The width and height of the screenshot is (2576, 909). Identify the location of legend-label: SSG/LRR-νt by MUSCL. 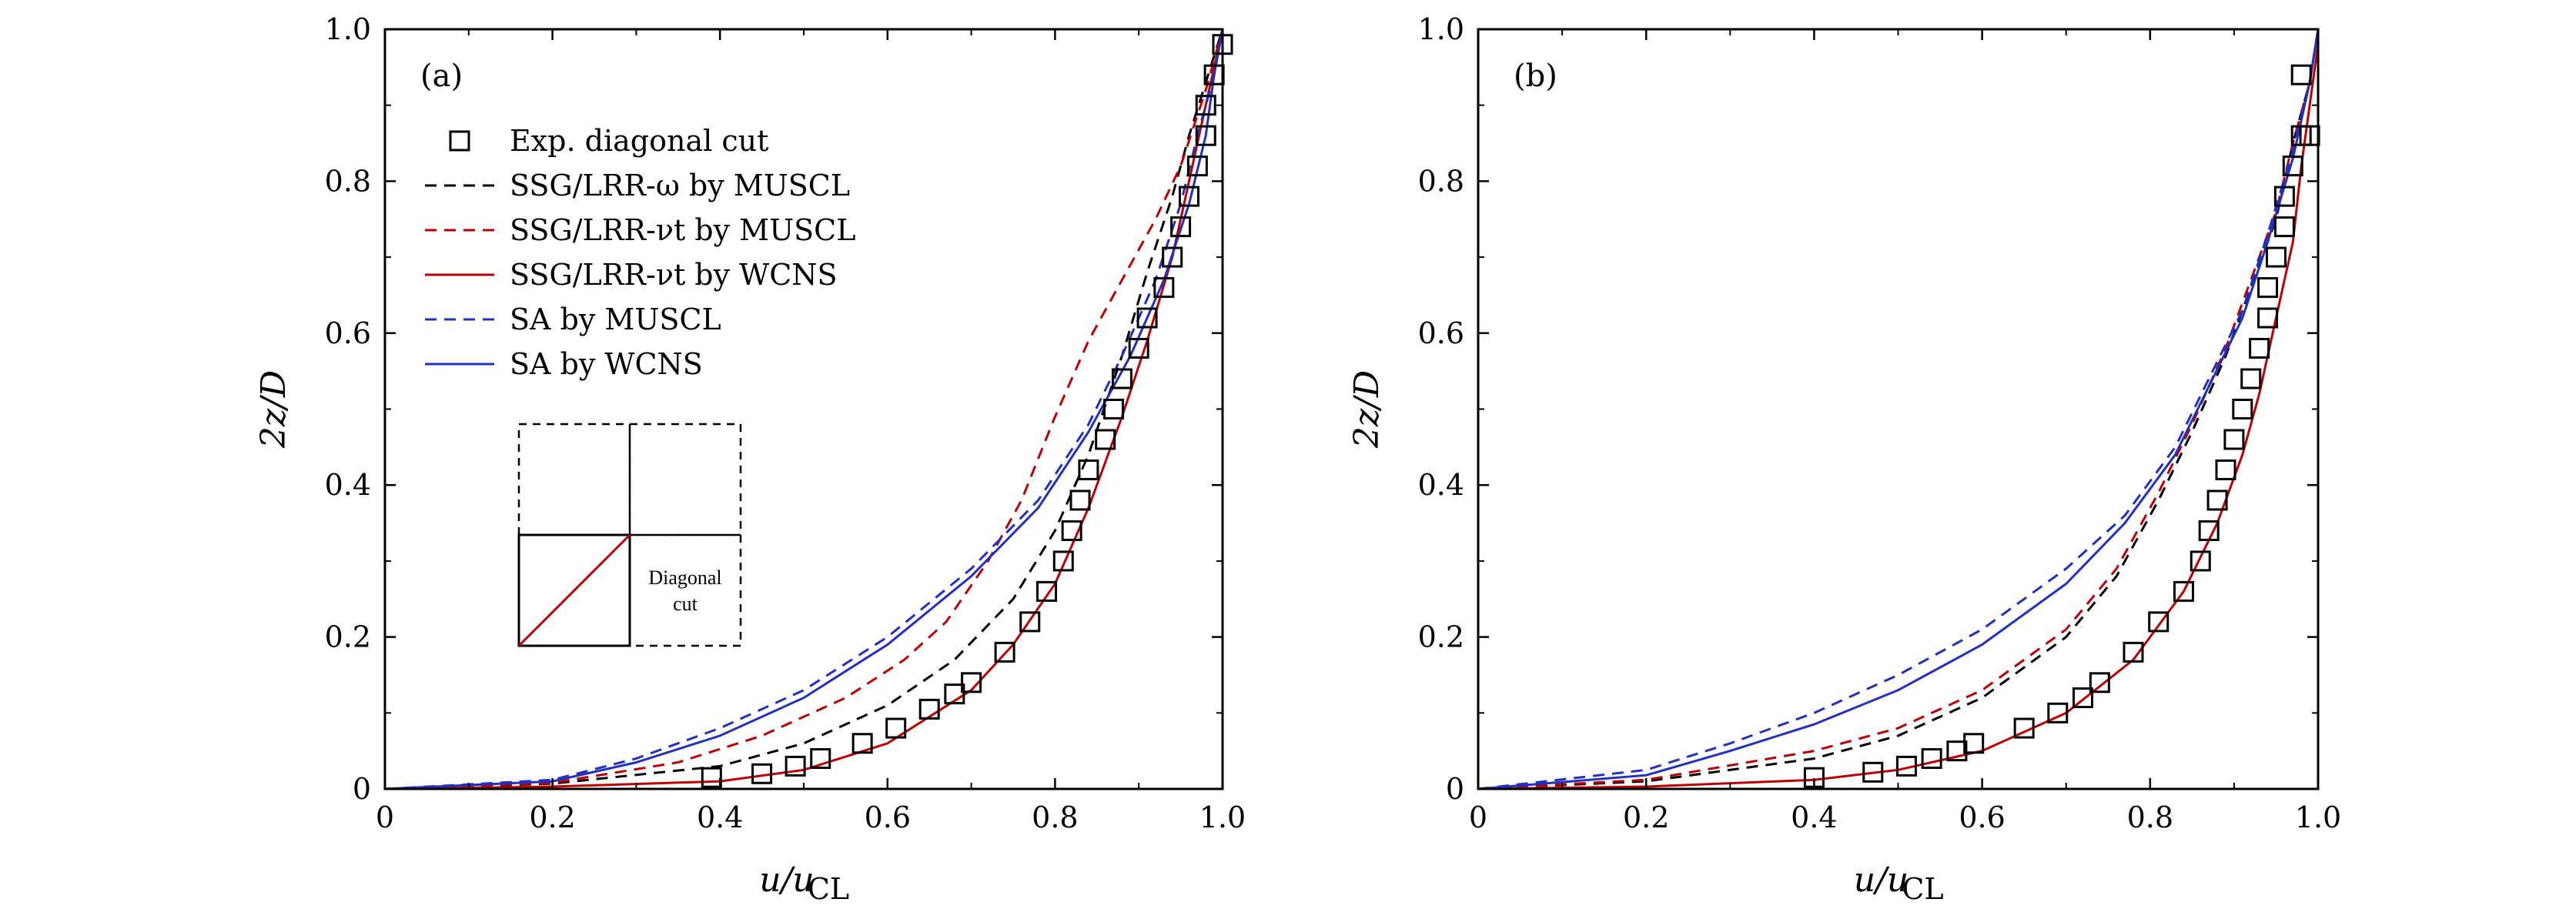
(683, 230).